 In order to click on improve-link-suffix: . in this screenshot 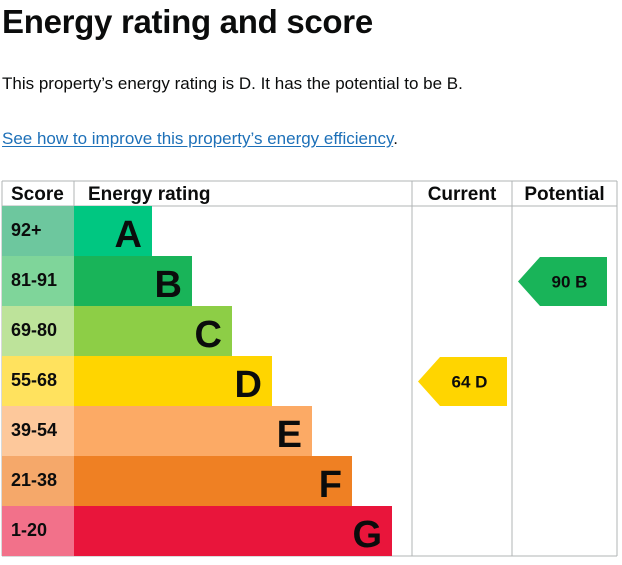, I will do `click(395, 138)`.